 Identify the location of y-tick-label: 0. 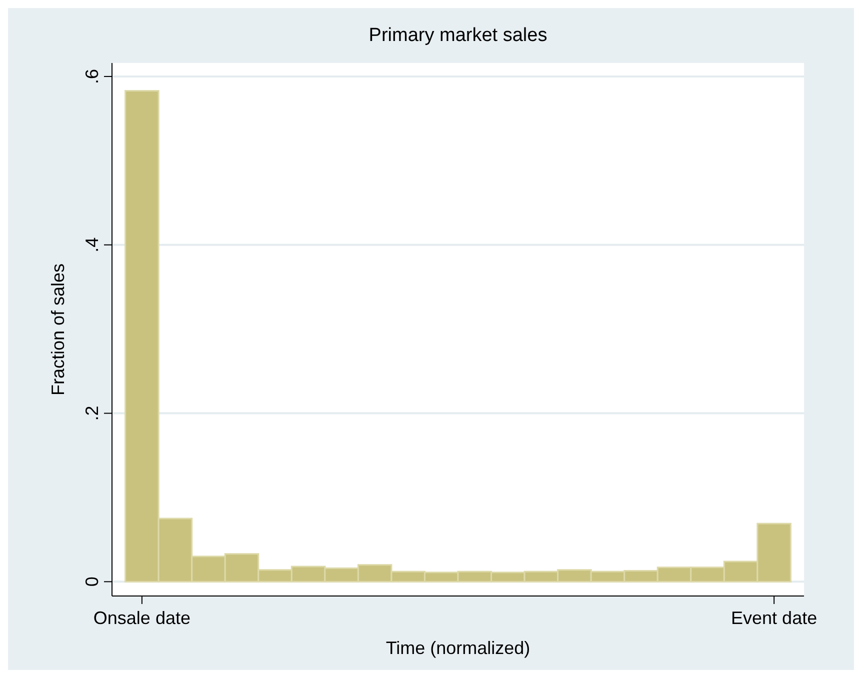
(92, 581).